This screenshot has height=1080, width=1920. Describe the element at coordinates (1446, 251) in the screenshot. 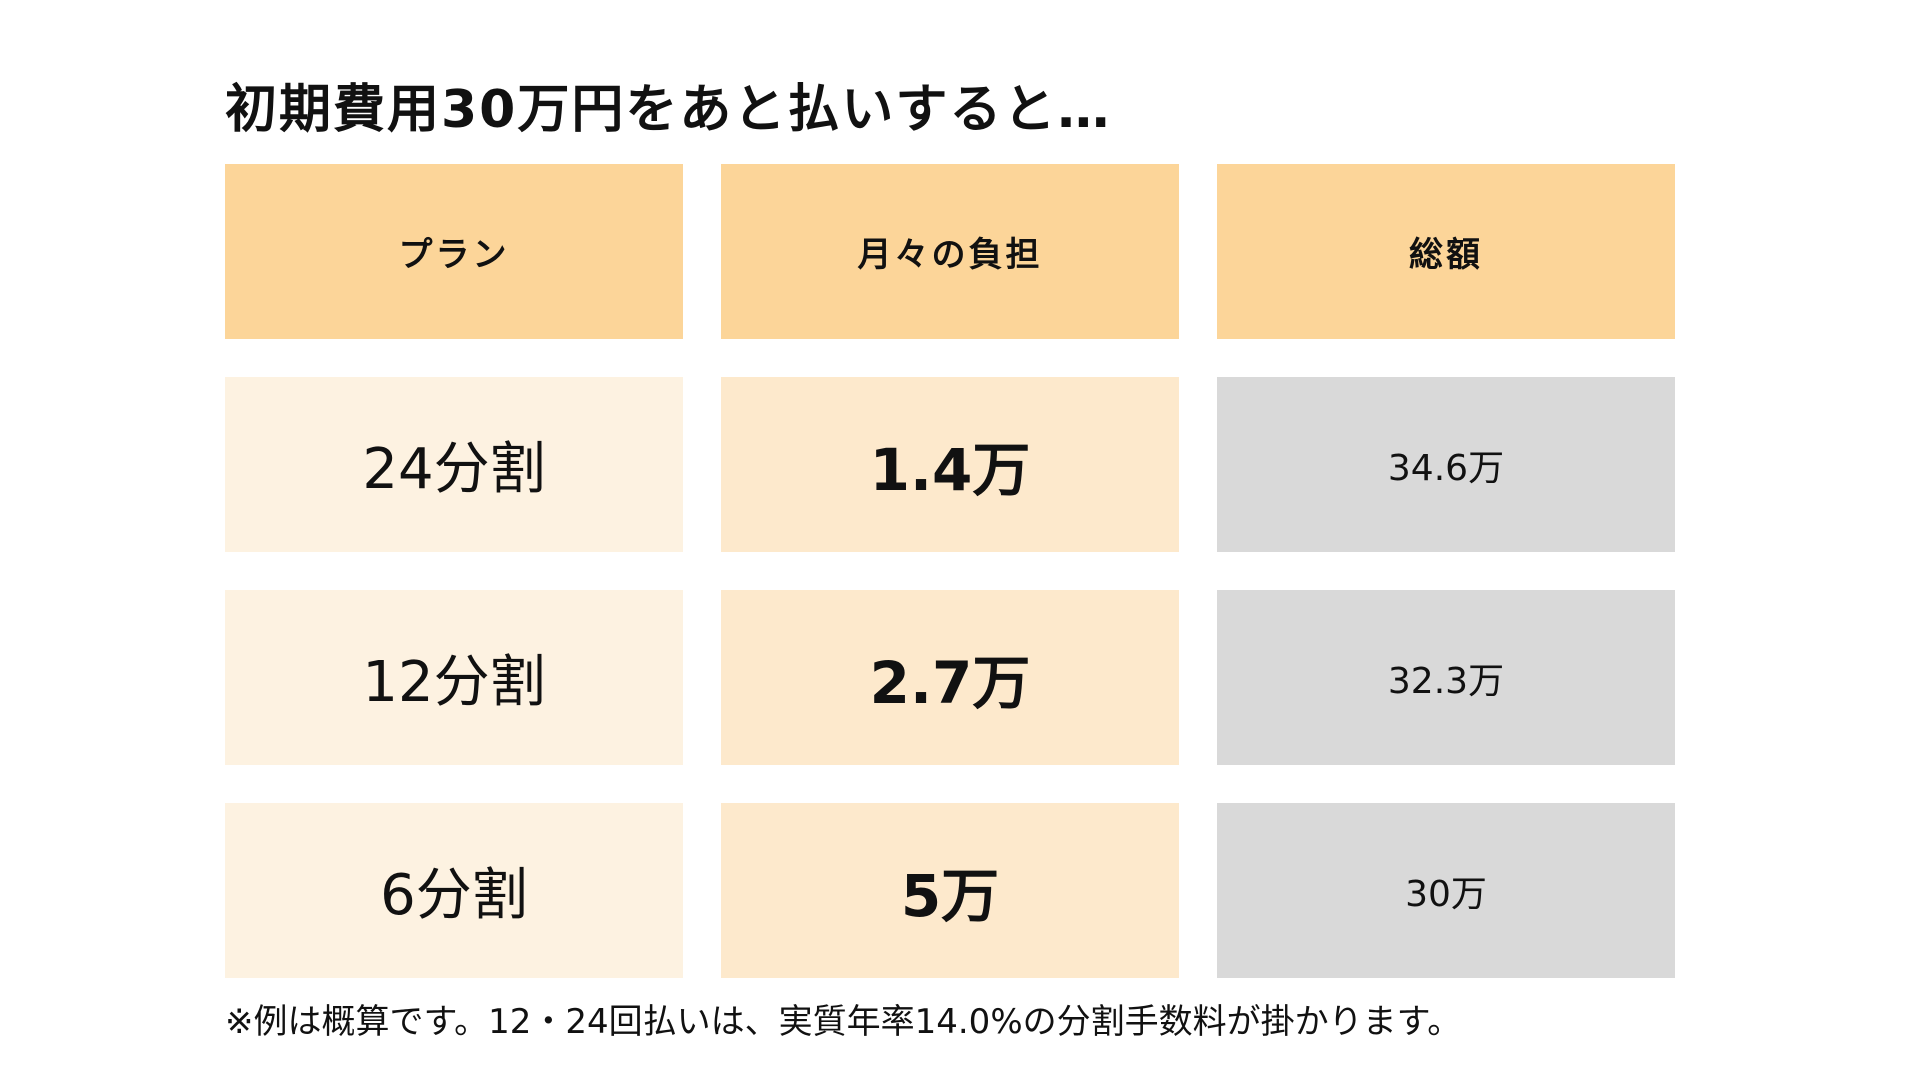

I see `header-total-amount: 総額` at that location.